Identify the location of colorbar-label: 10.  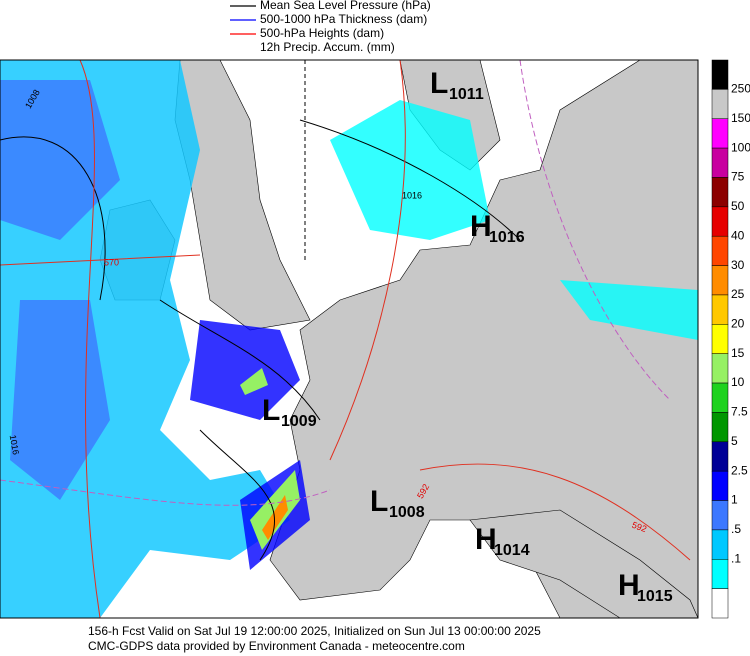
(738, 382).